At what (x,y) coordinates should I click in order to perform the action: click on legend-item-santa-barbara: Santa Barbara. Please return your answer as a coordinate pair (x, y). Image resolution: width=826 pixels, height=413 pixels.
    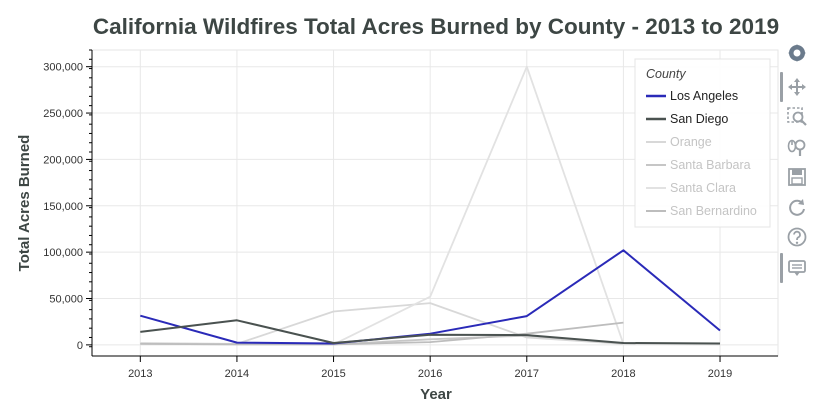
    Looking at the image, I should click on (698, 165).